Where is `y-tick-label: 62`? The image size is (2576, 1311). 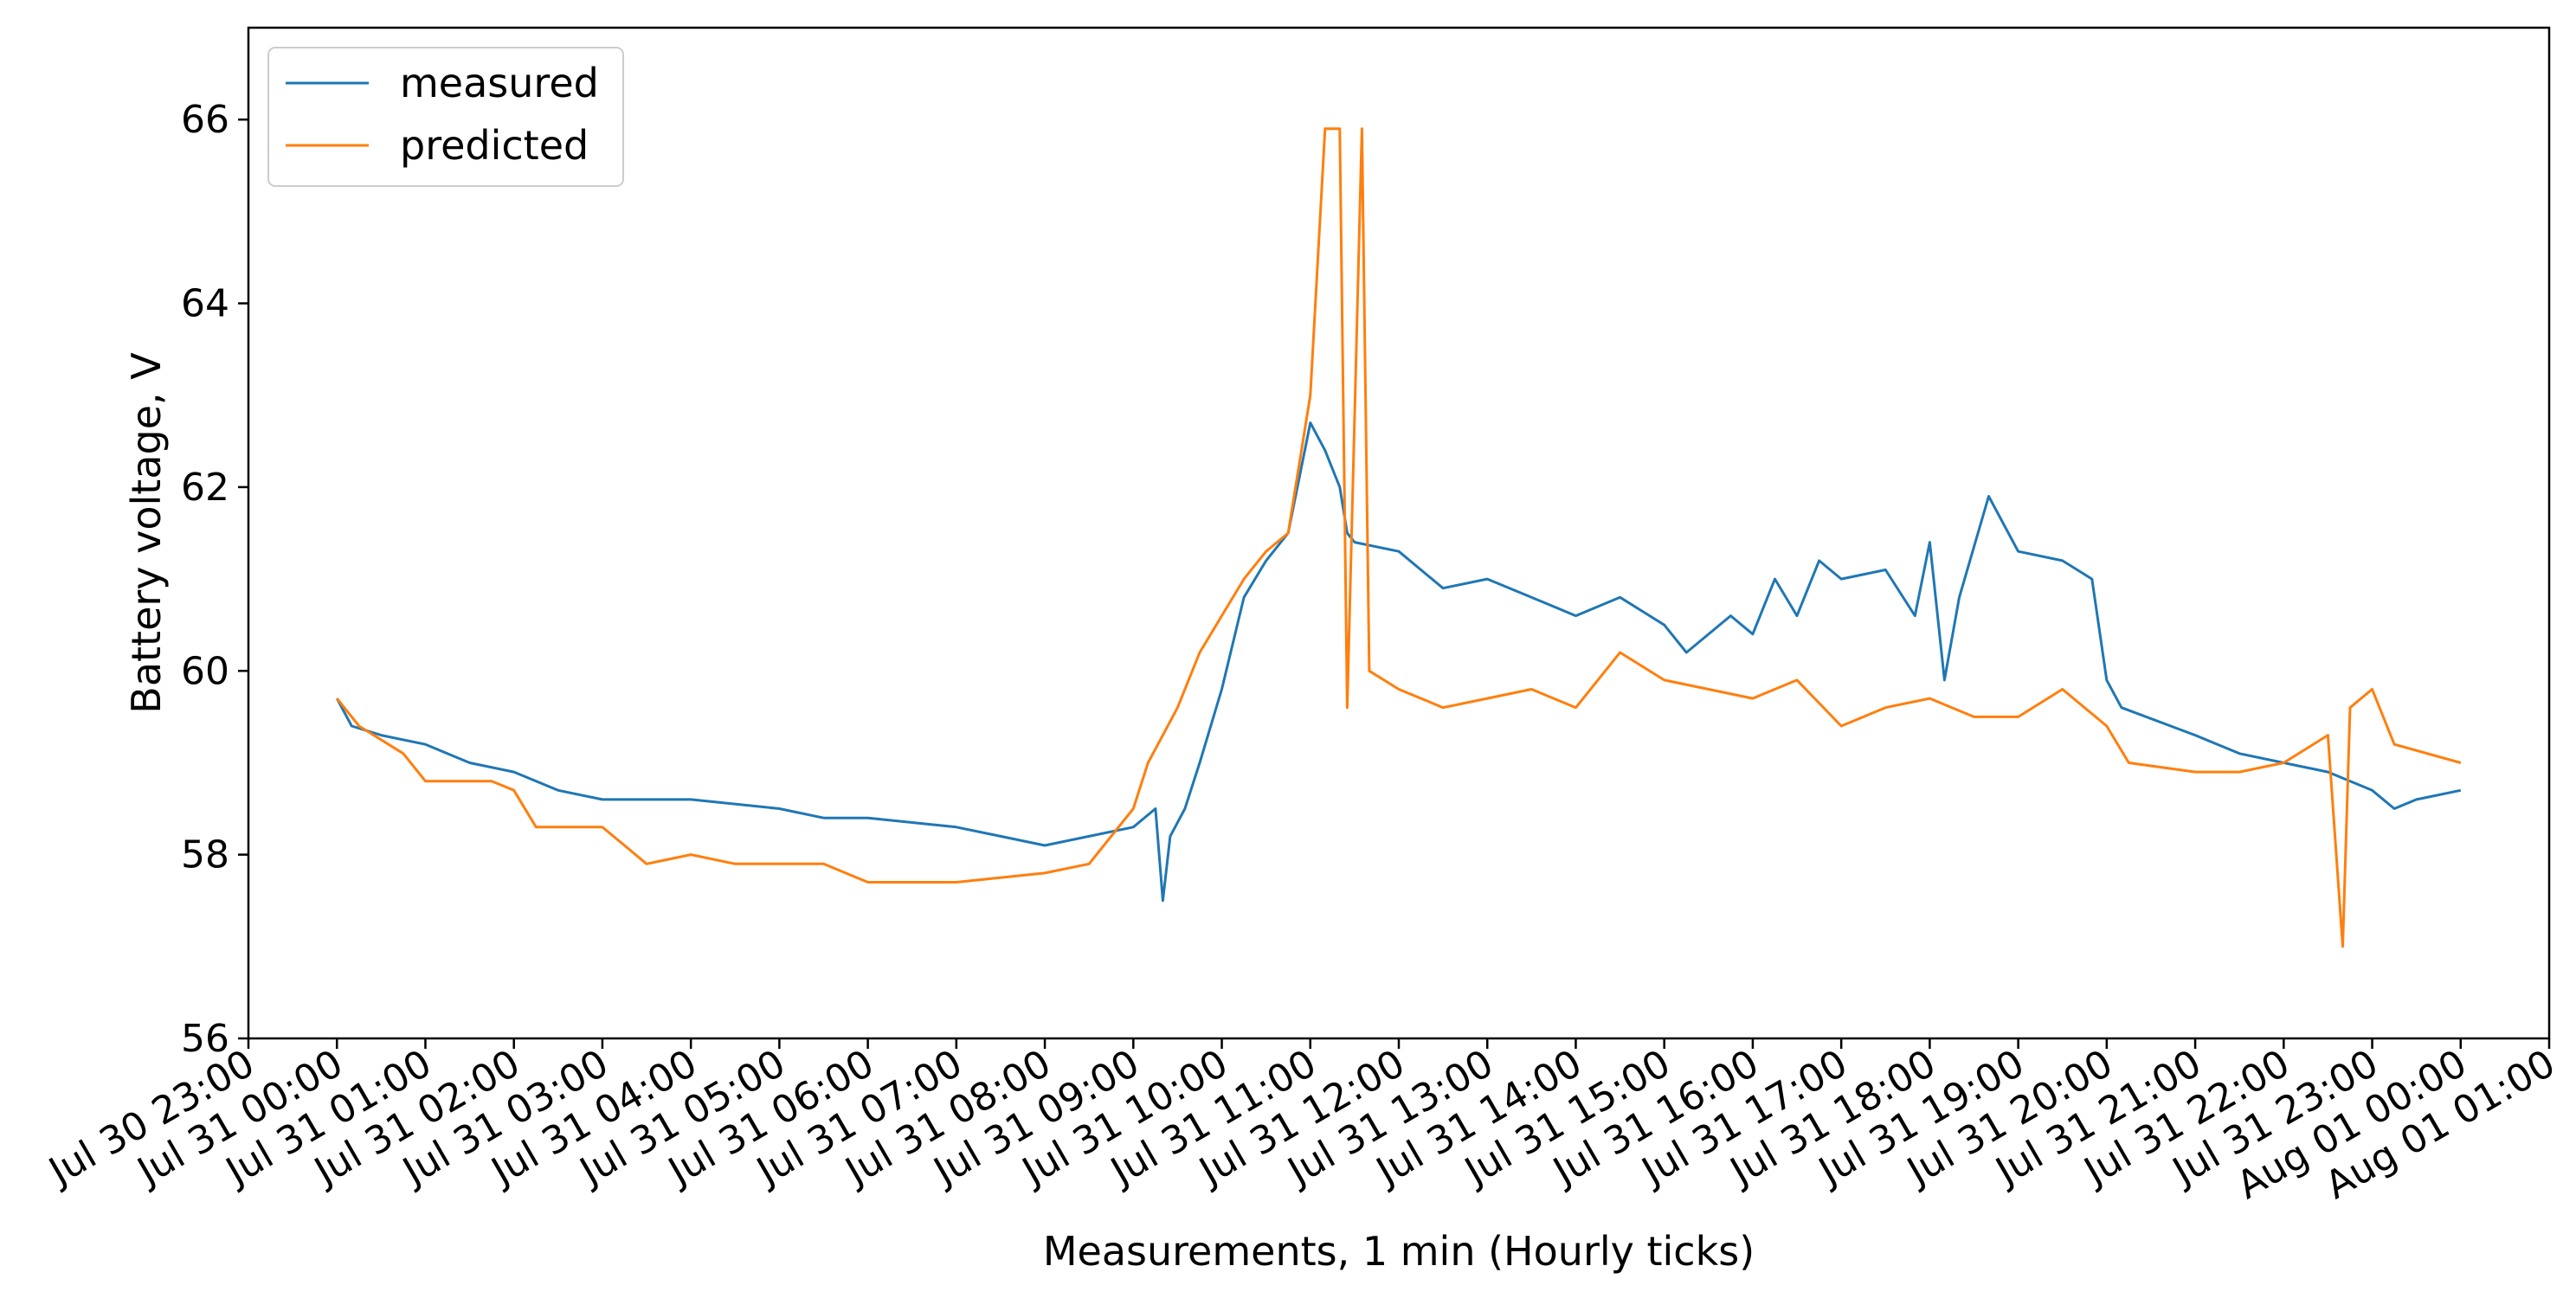 y-tick-label: 62 is located at coordinates (205, 488).